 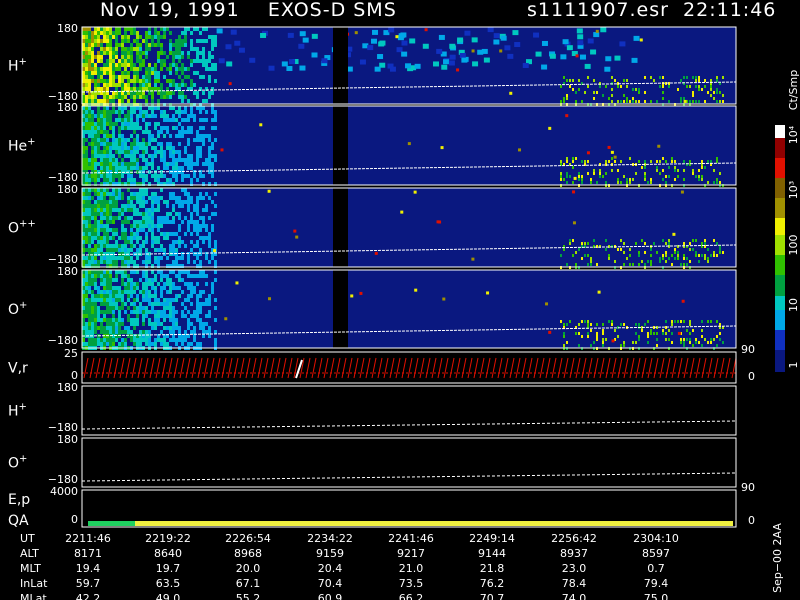 I want to click on cell: 9217, so click(x=411, y=553).